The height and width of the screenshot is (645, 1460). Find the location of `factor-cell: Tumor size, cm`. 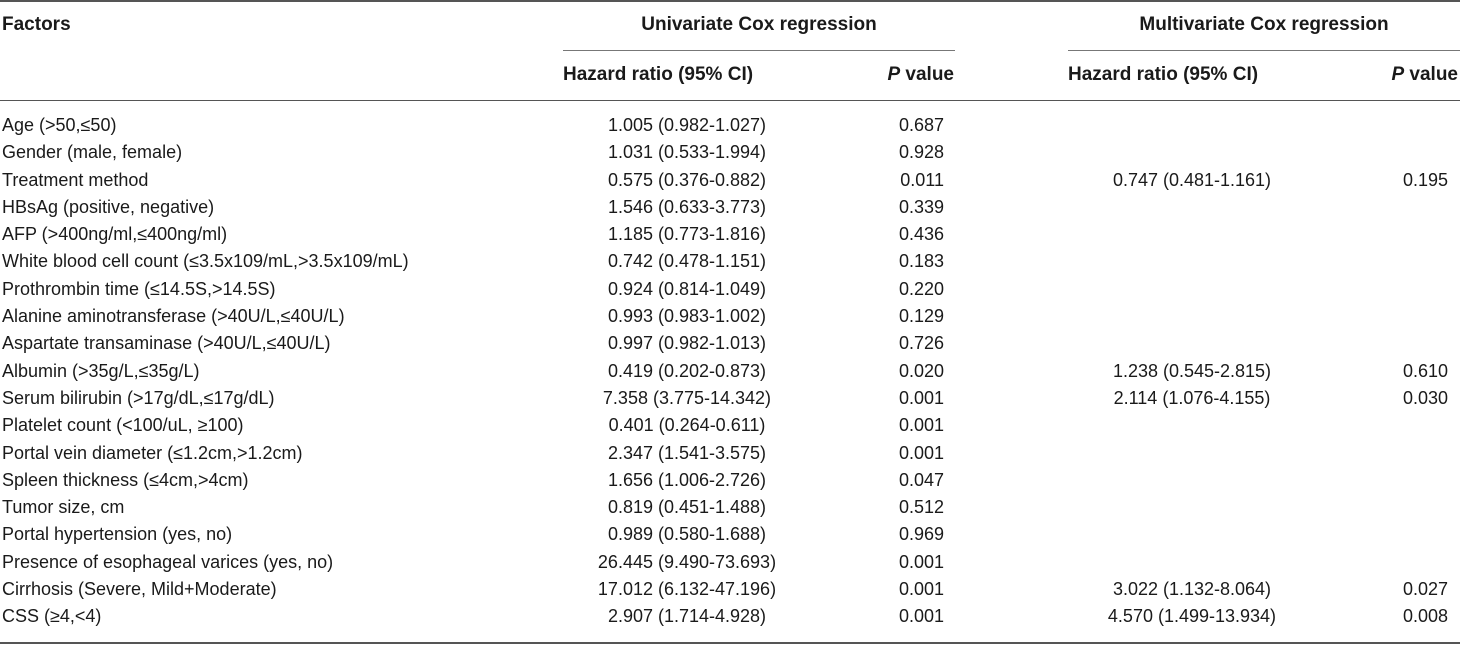

factor-cell: Tumor size, cm is located at coordinates (63, 507).